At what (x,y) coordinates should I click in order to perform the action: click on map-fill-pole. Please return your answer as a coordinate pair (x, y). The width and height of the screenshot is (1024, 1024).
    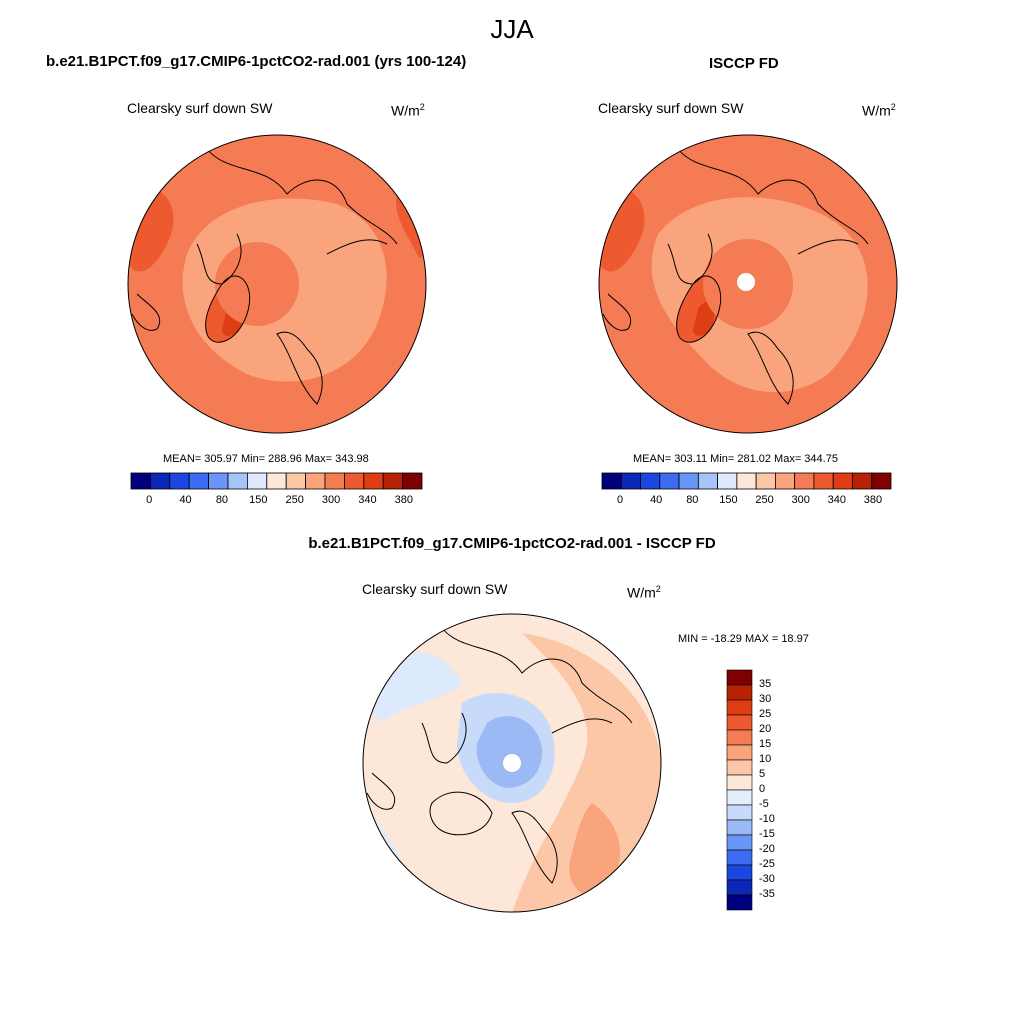
    Looking at the image, I should click on (257, 284).